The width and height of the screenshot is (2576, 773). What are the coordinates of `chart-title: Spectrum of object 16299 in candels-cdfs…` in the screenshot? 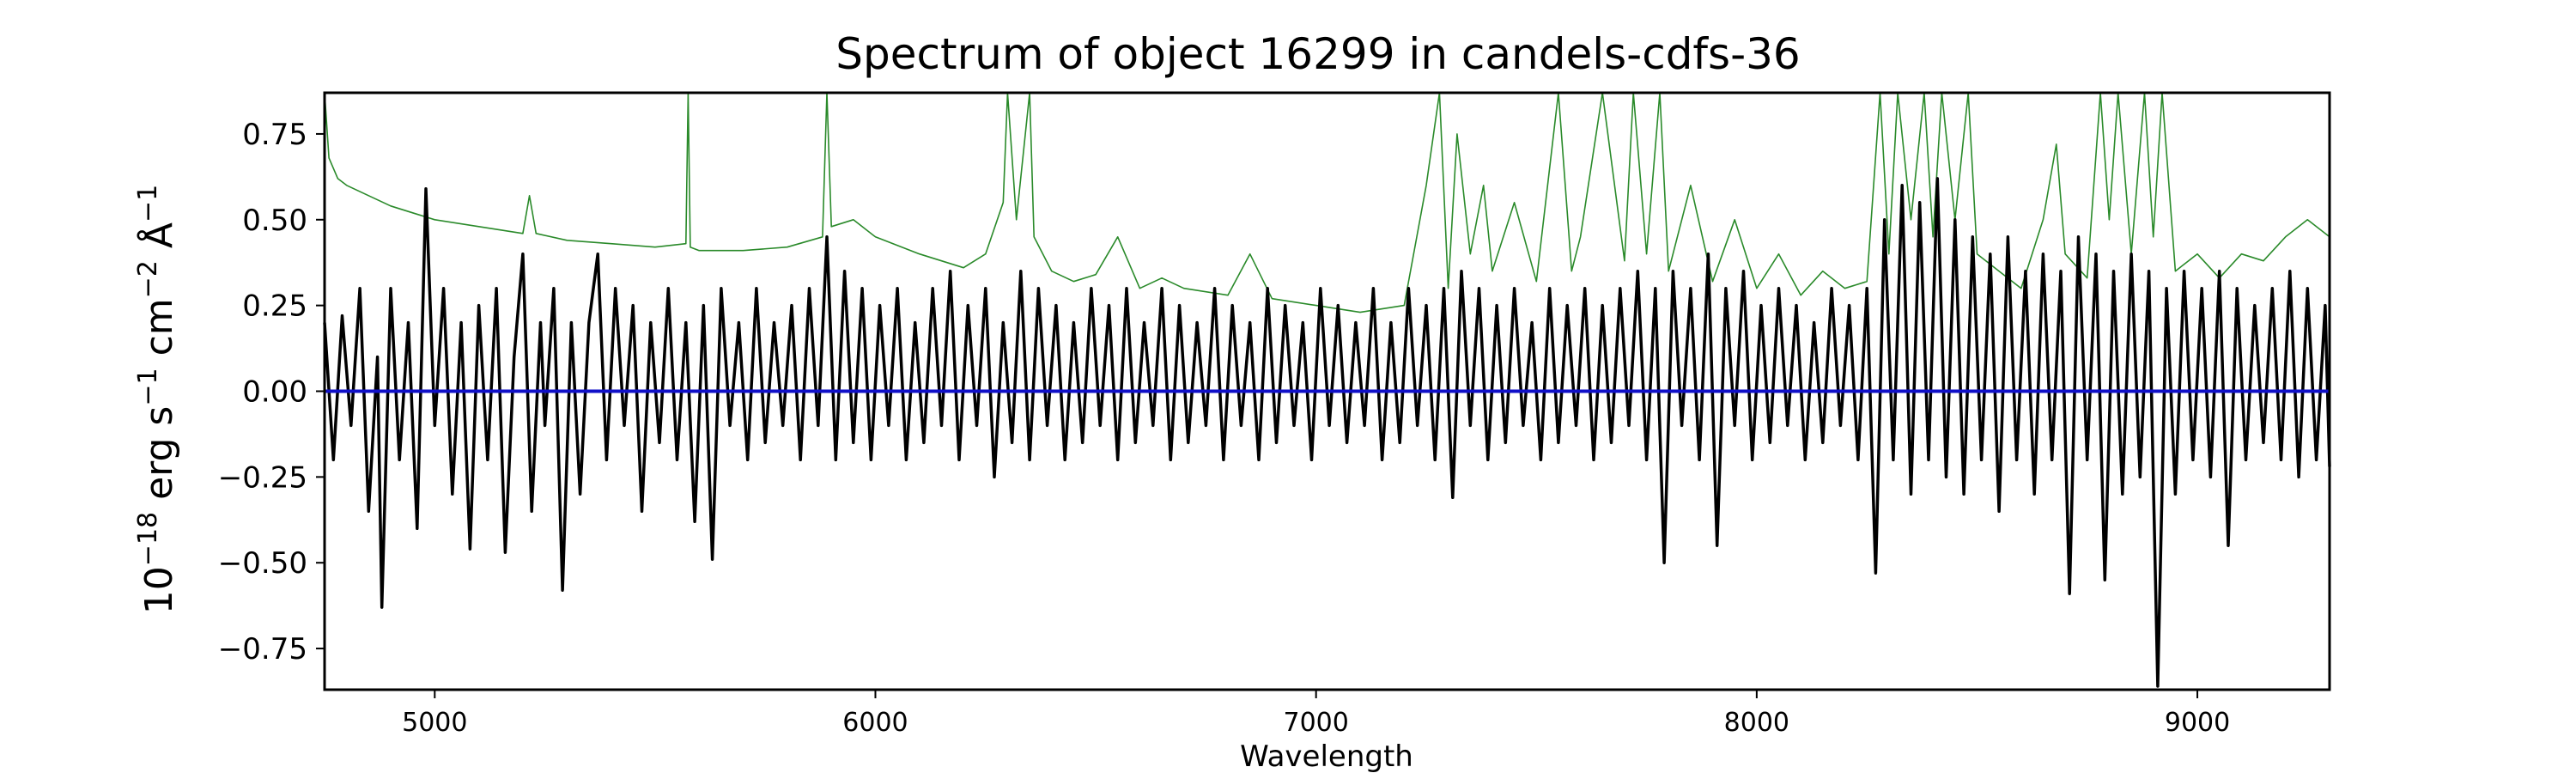 It's located at (1318, 54).